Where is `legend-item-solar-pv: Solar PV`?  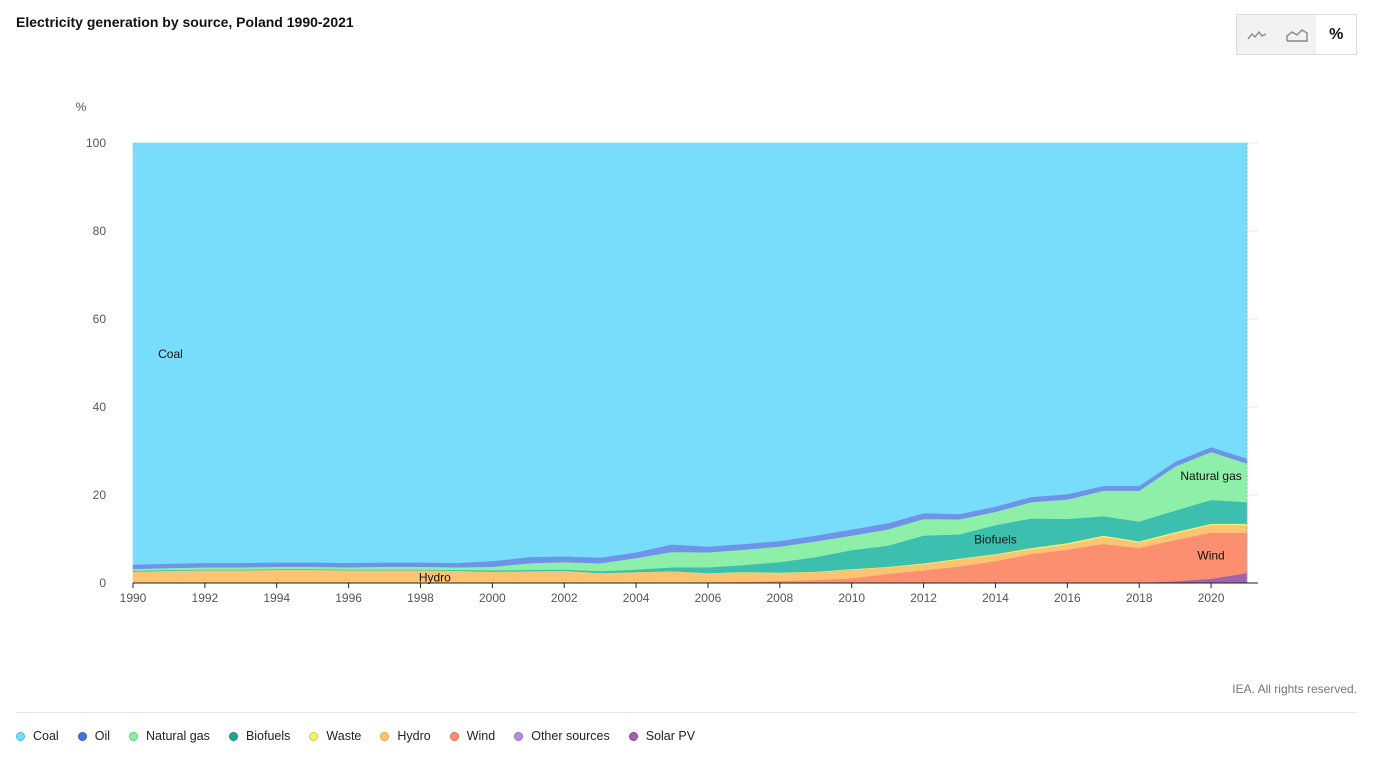 legend-item-solar-pv: Solar PV is located at coordinates (662, 736).